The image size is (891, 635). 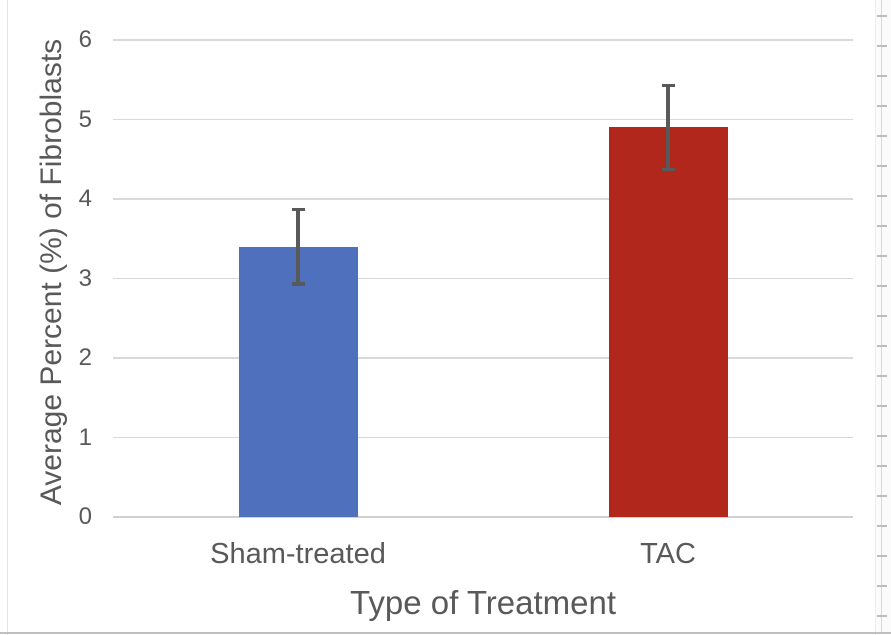 What do you see at coordinates (298, 554) in the screenshot?
I see `x-category-label-sham-treated: Sham-treated` at bounding box center [298, 554].